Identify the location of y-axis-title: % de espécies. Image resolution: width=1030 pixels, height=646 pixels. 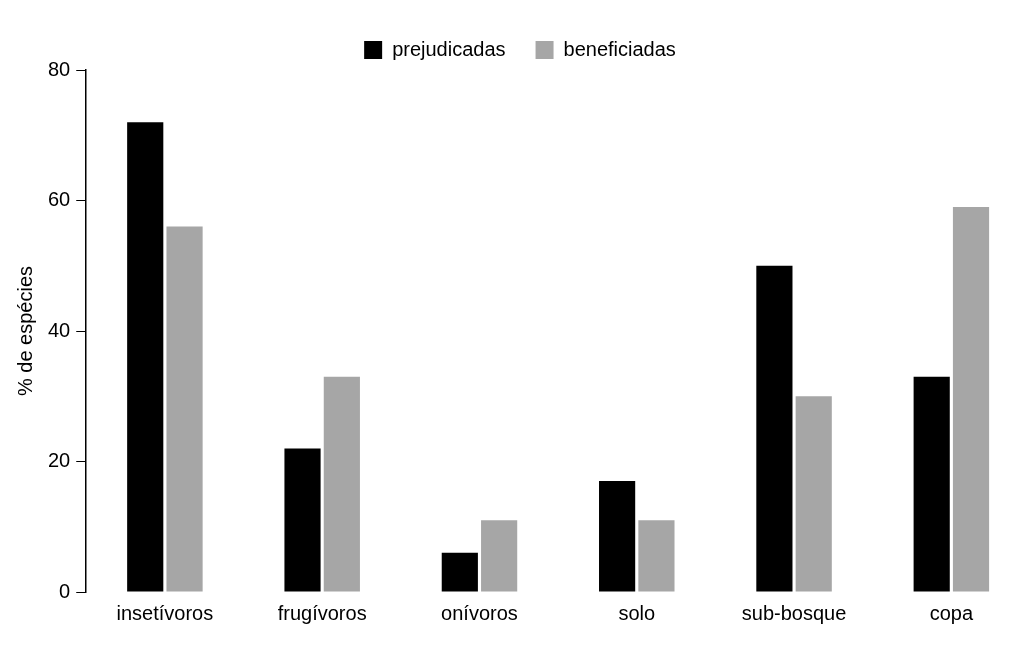
(24, 331).